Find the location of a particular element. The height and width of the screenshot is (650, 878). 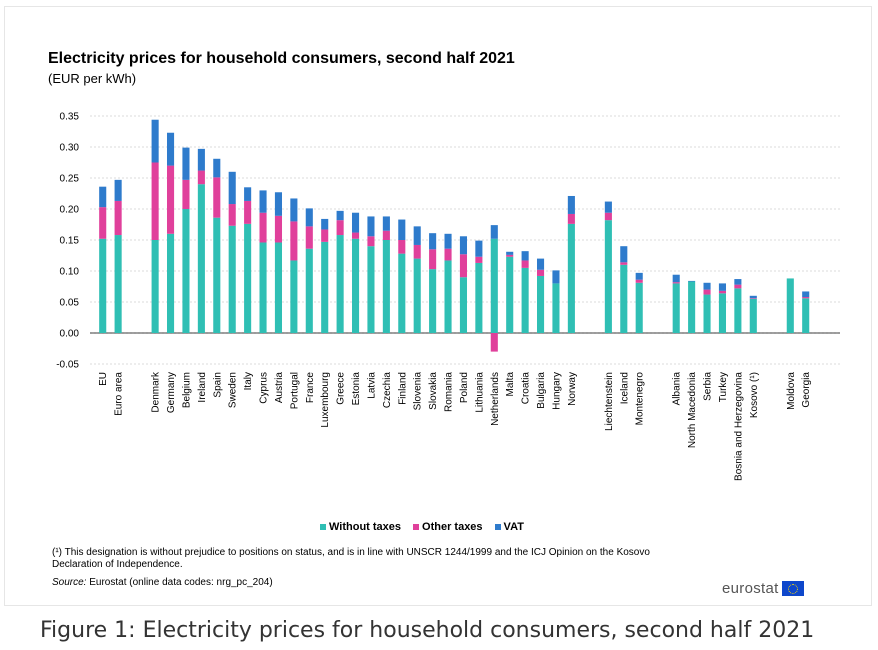

y-tick-label: -0.05 is located at coordinates (67, 365).